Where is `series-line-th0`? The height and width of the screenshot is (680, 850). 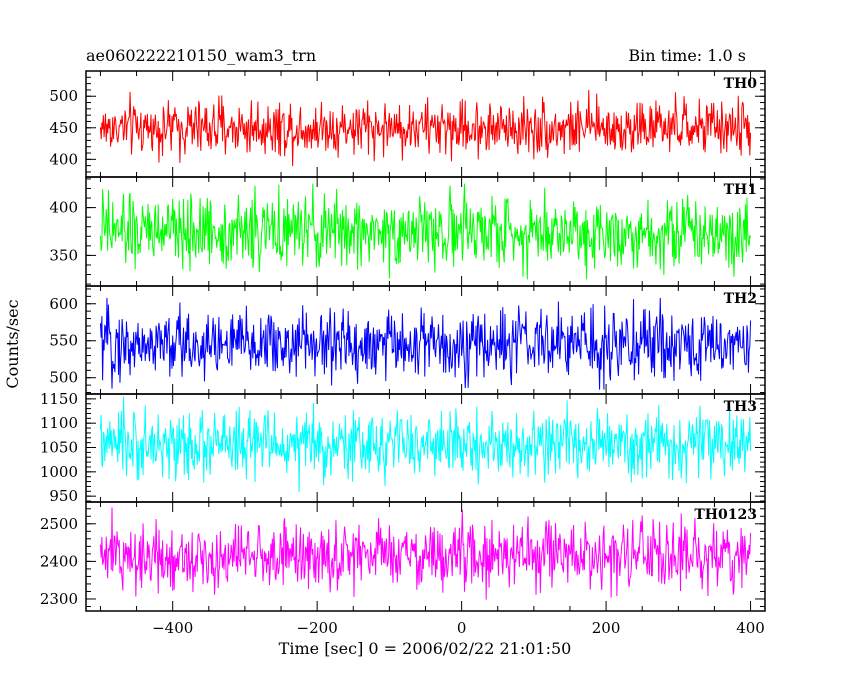
series-line-th0 is located at coordinates (425, 128).